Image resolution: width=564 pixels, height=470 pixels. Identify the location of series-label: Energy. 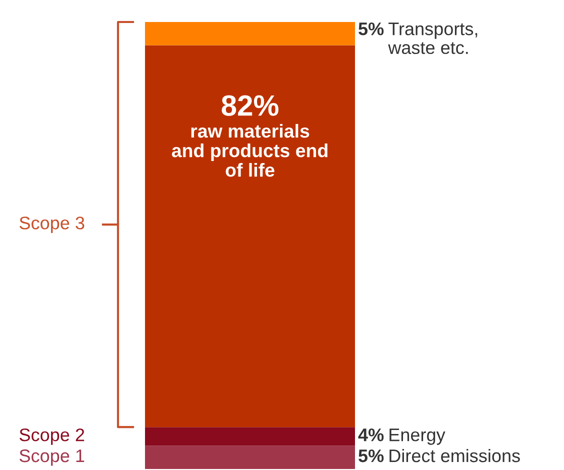
(418, 436).